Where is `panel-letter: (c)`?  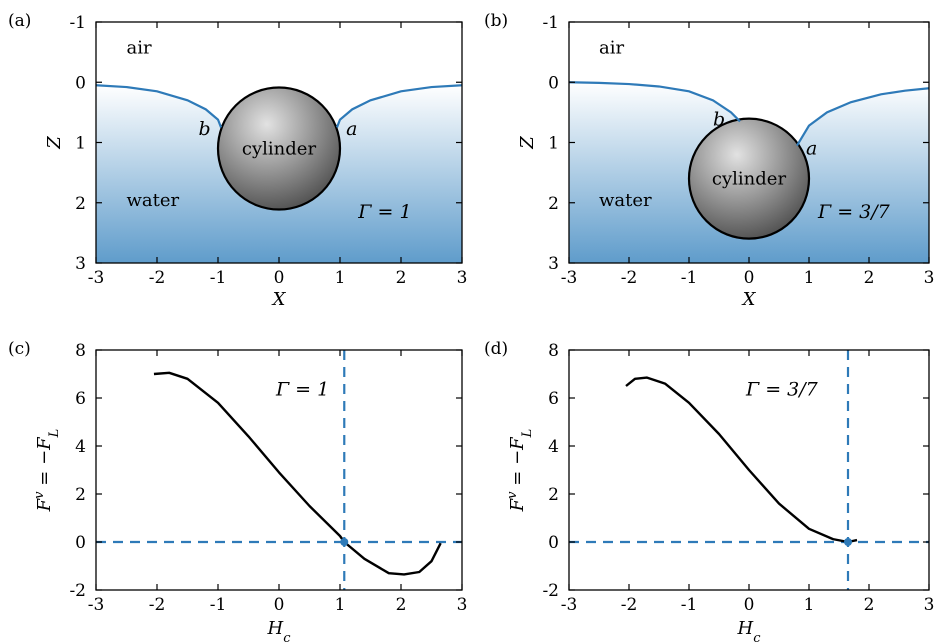
panel-letter: (c) is located at coordinates (19, 349).